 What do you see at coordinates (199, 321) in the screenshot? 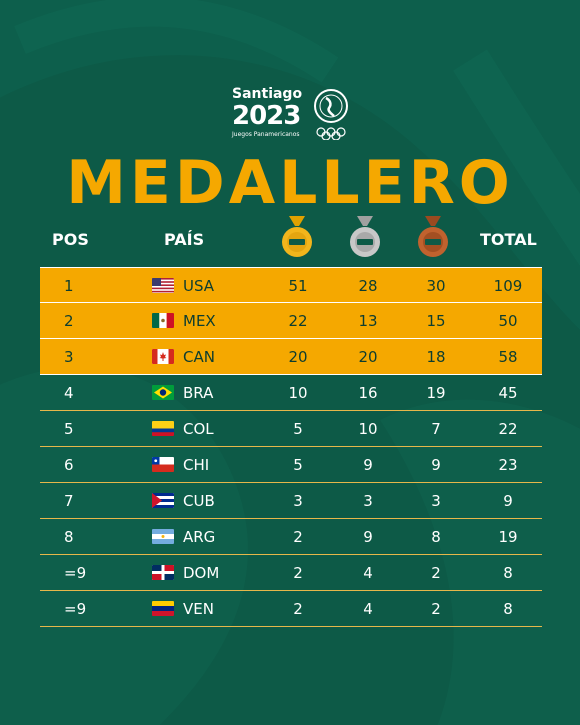
I see `country-code: MEX` at bounding box center [199, 321].